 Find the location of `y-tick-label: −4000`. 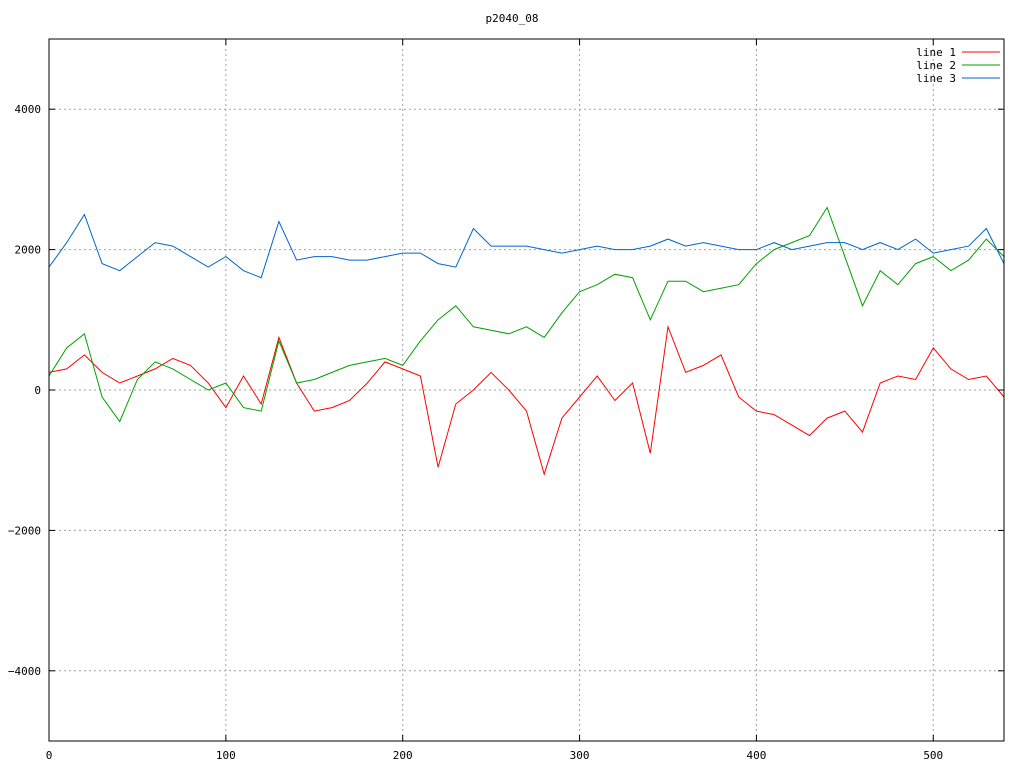

y-tick-label: −4000 is located at coordinates (24, 671).